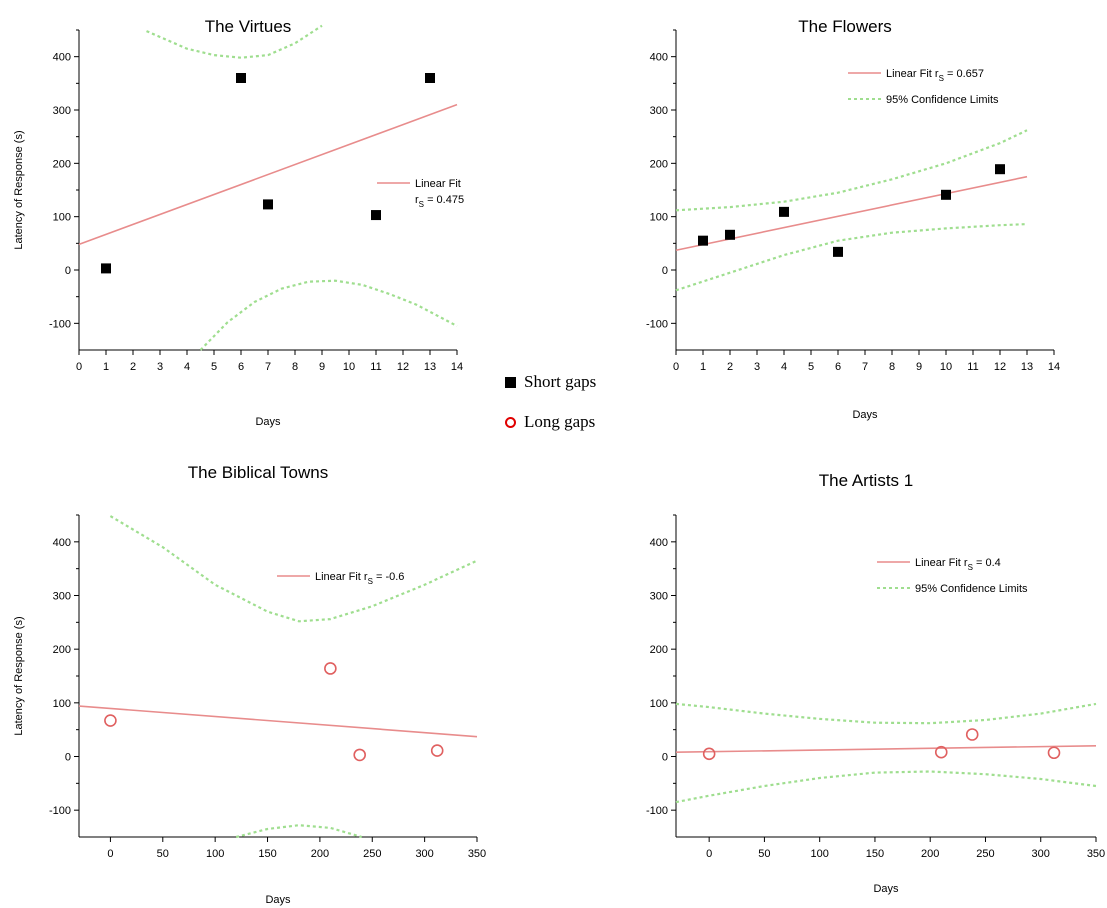 The width and height of the screenshot is (1107, 908). I want to click on x-tick-label: 250, so click(985, 854).